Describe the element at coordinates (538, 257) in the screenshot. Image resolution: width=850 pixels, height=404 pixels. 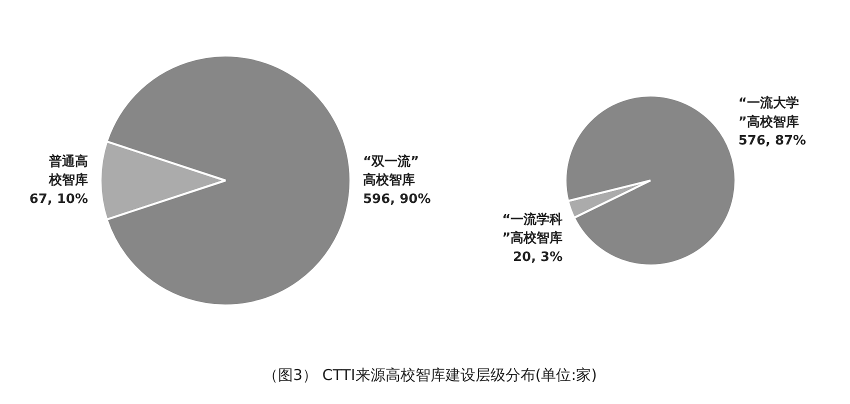
I see `data-label: 20, 3%` at that location.